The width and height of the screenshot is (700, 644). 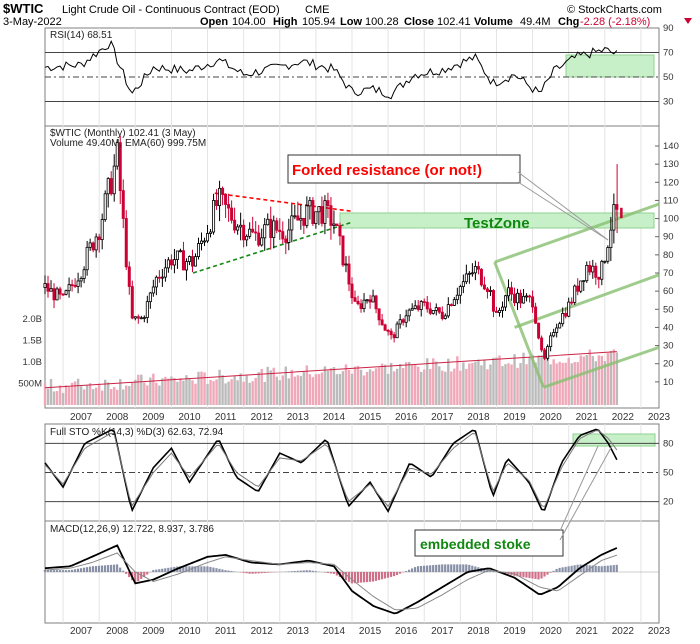 What do you see at coordinates (478, 631) in the screenshot?
I see `year-label-bottom-2018: 2018` at bounding box center [478, 631].